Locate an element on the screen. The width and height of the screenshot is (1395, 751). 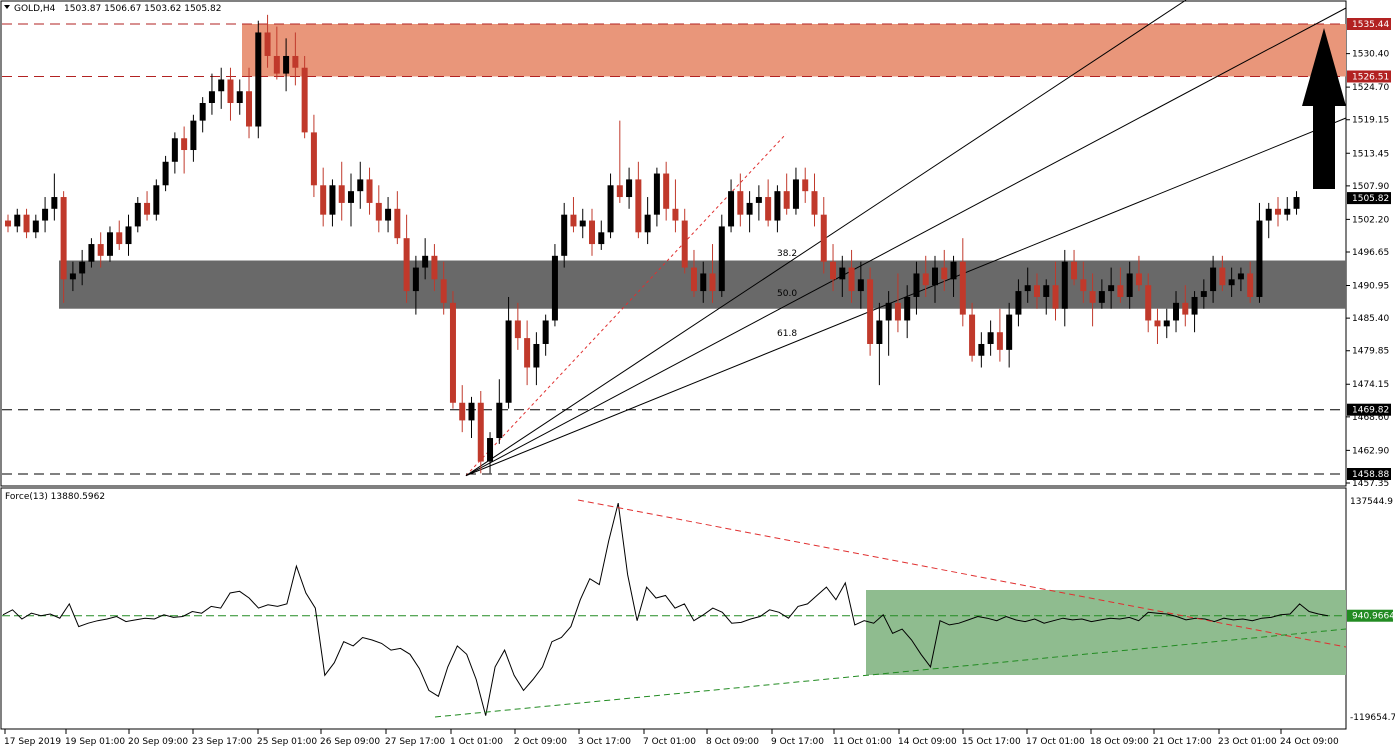
time-tick-label: 25 Sep 01:00 is located at coordinates (287, 742).